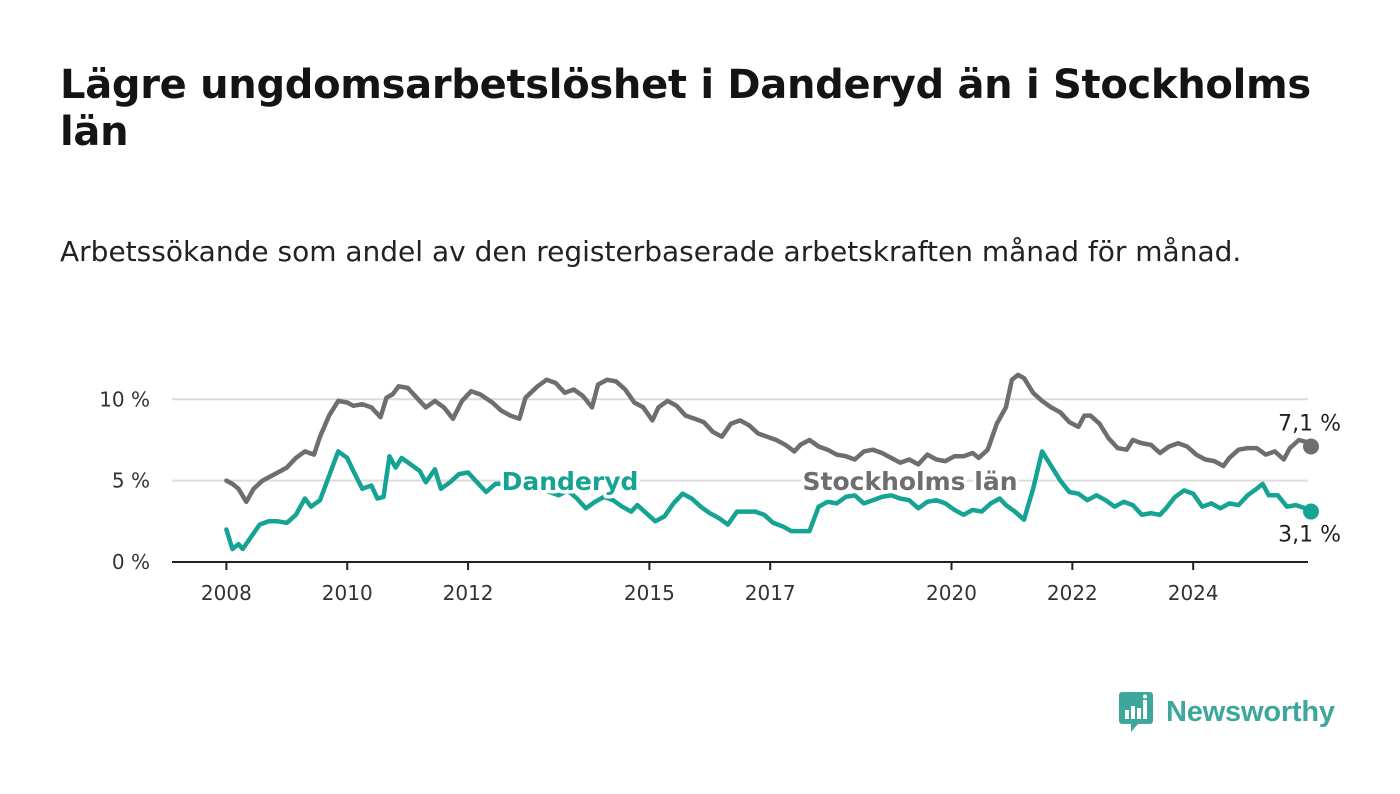 Image resolution: width=1400 pixels, height=794 pixels. I want to click on newsworthy-logo-icon, so click(1136, 712).